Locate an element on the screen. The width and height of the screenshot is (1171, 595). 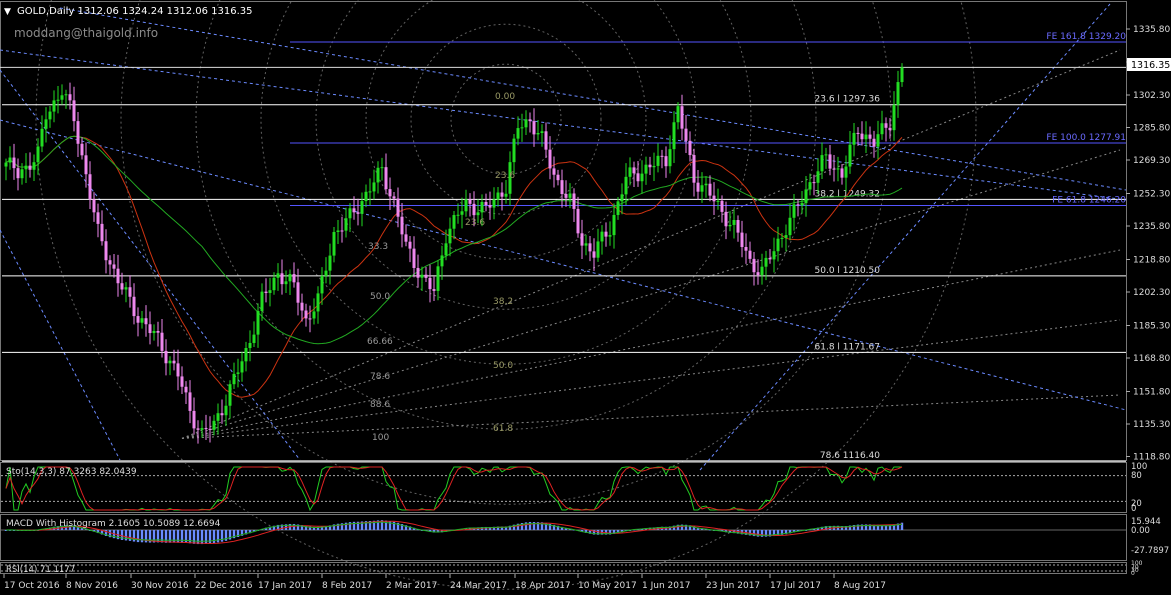
x-tick-label: 8 Aug 2017 is located at coordinates (860, 586).